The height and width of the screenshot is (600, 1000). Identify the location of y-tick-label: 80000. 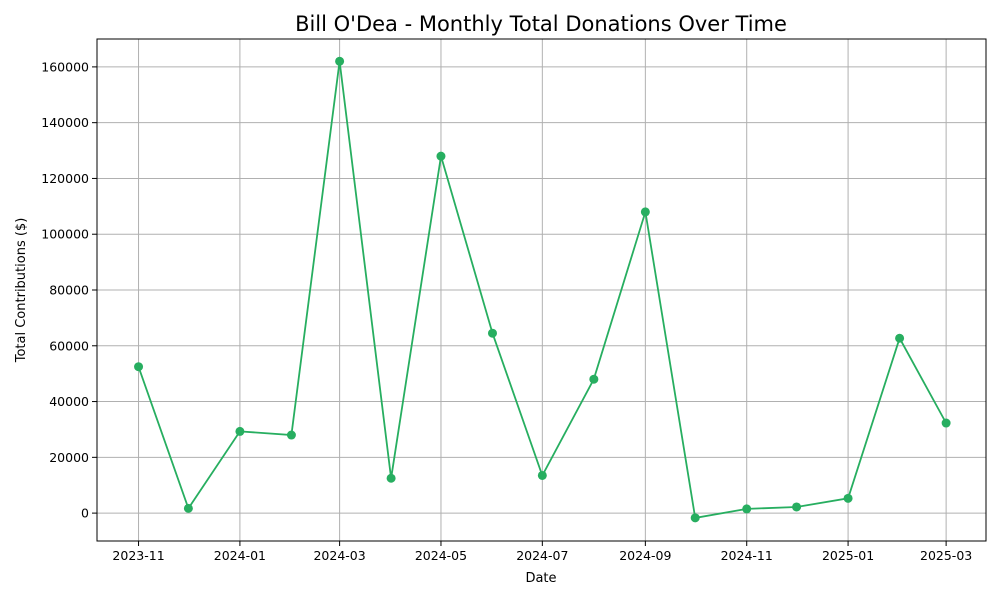
(69, 290).